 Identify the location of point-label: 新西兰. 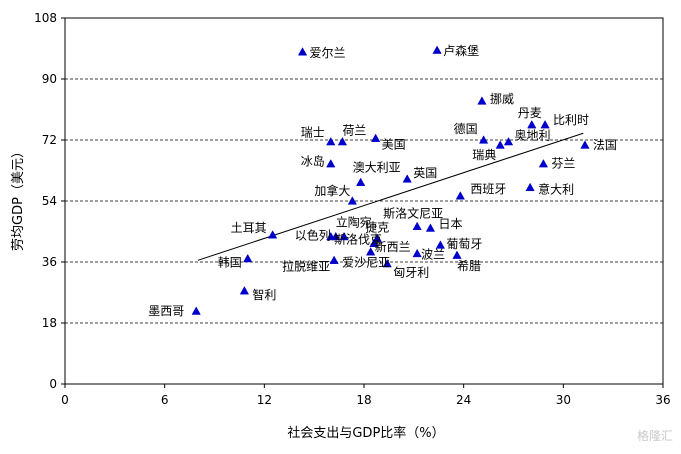
(393, 246).